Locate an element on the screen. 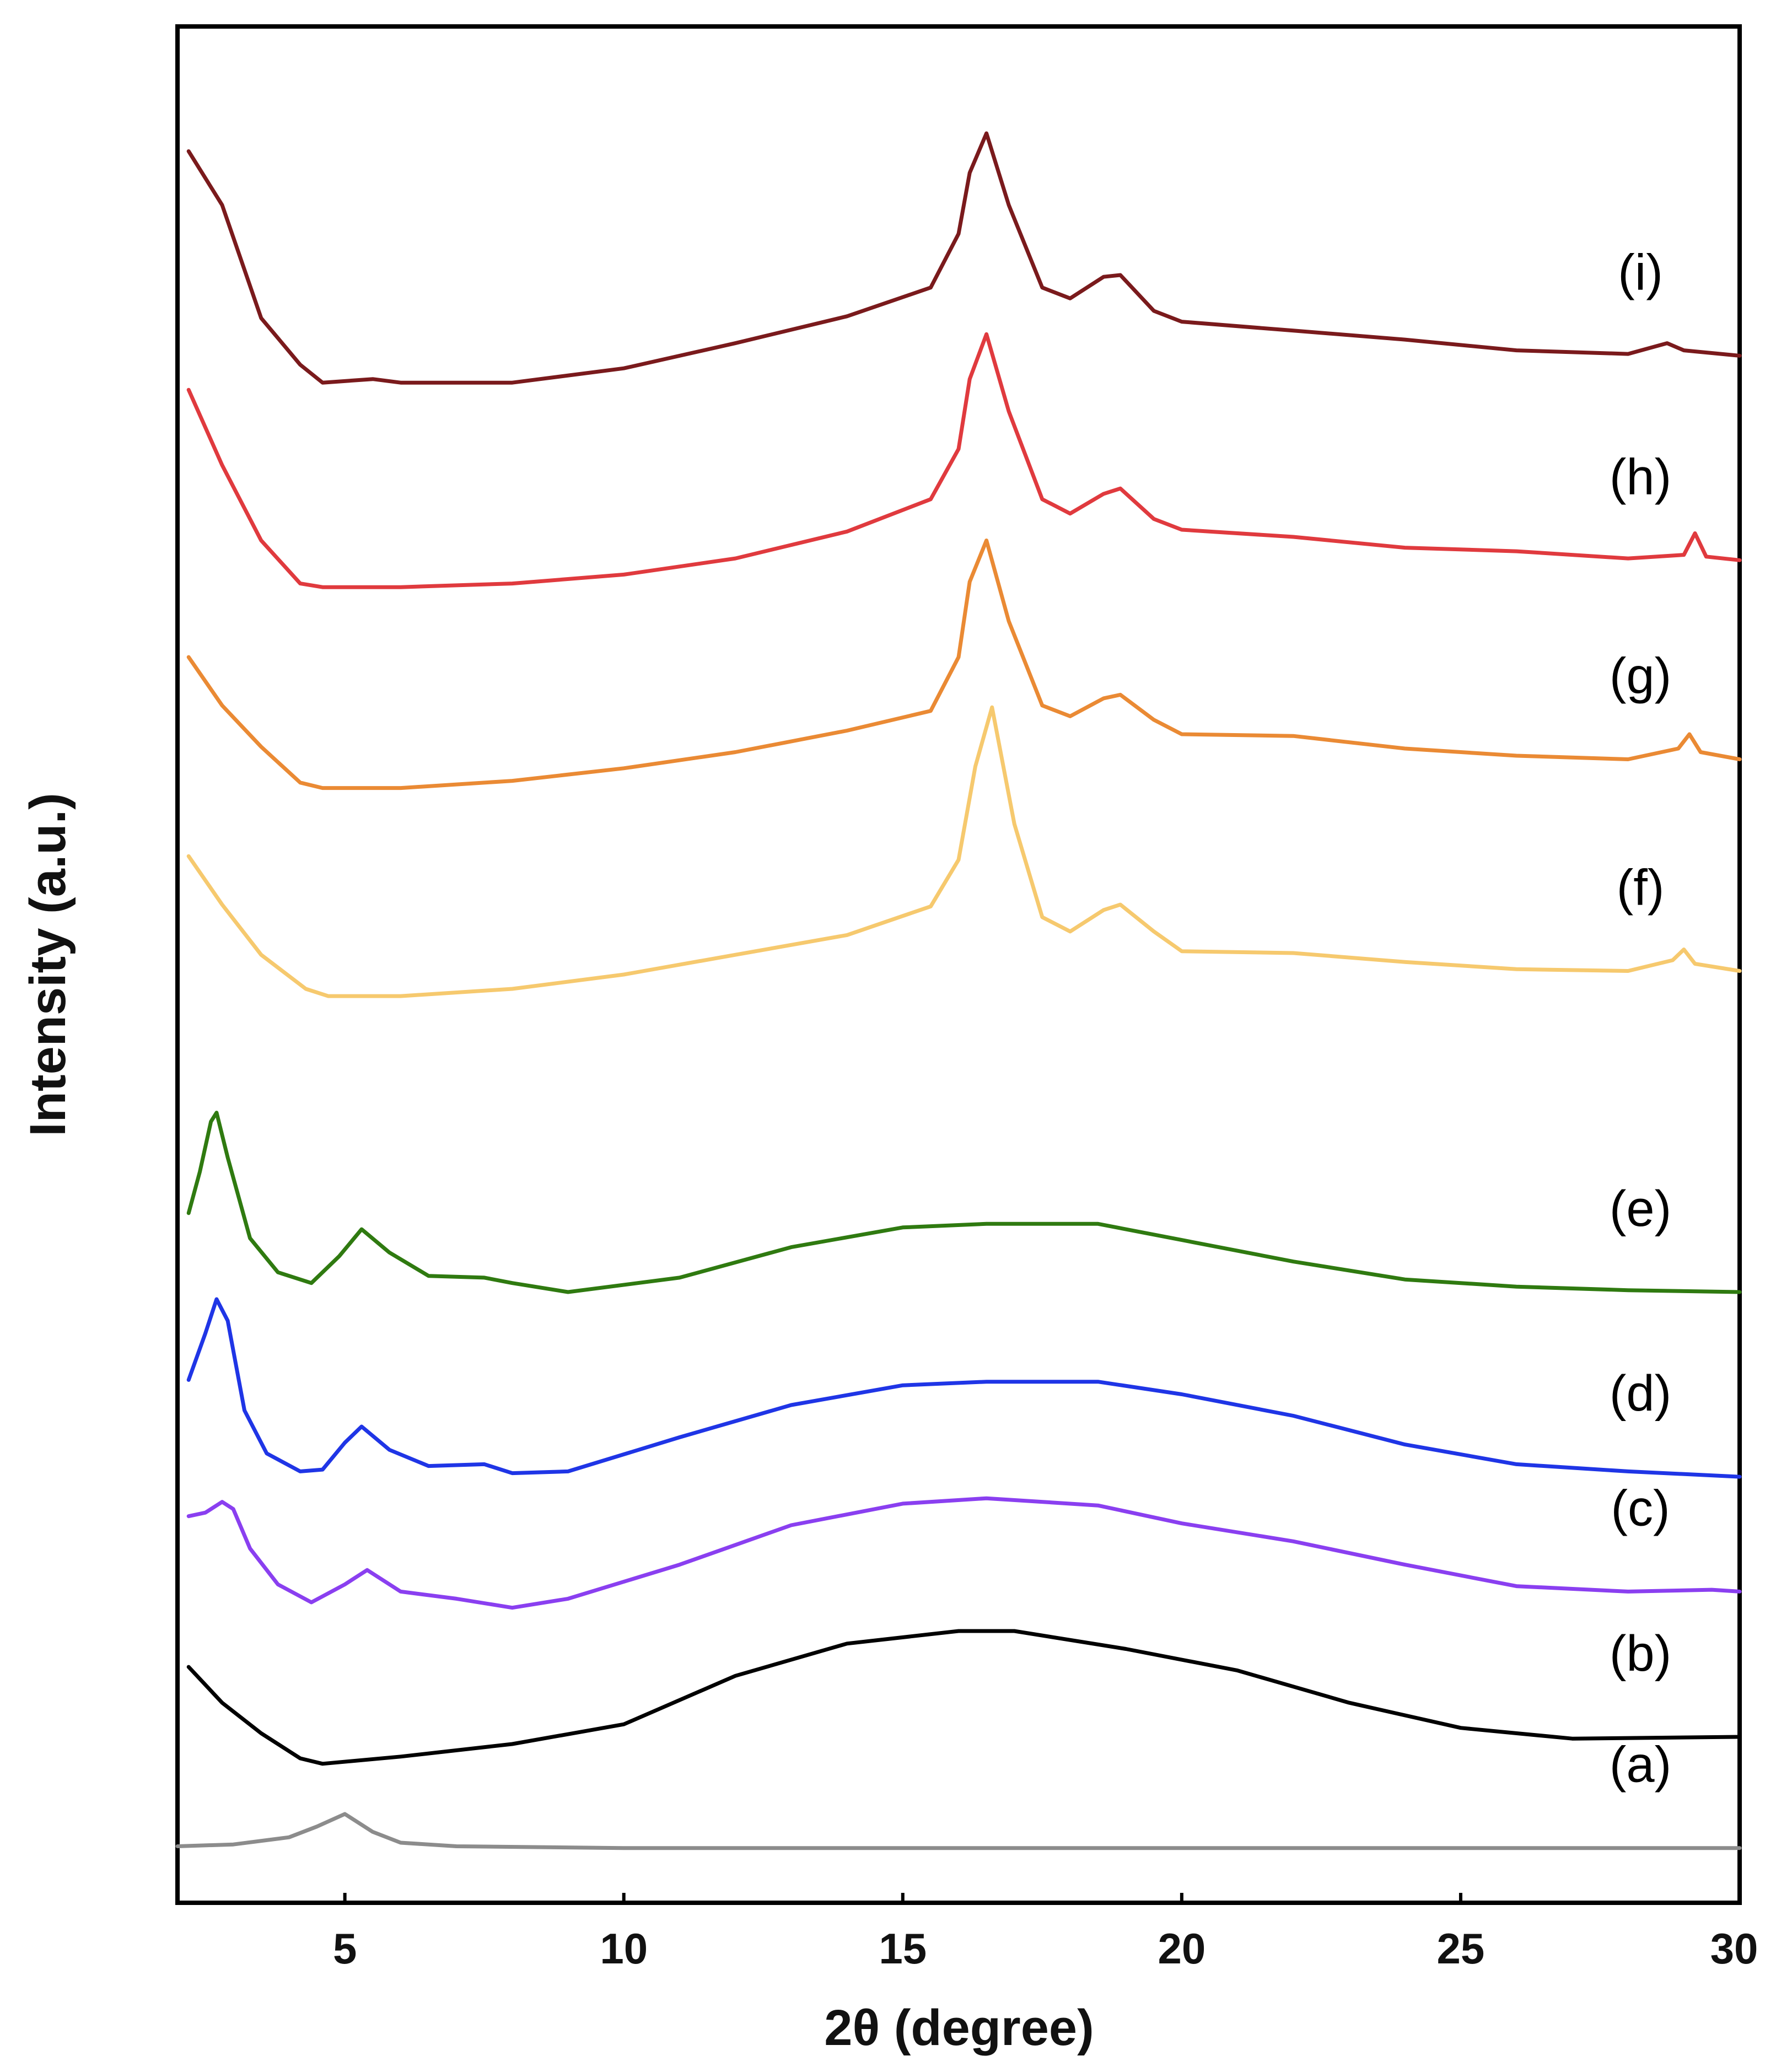 Image resolution: width=1765 pixels, height=2072 pixels. series-label-5: (f) is located at coordinates (1641, 888).